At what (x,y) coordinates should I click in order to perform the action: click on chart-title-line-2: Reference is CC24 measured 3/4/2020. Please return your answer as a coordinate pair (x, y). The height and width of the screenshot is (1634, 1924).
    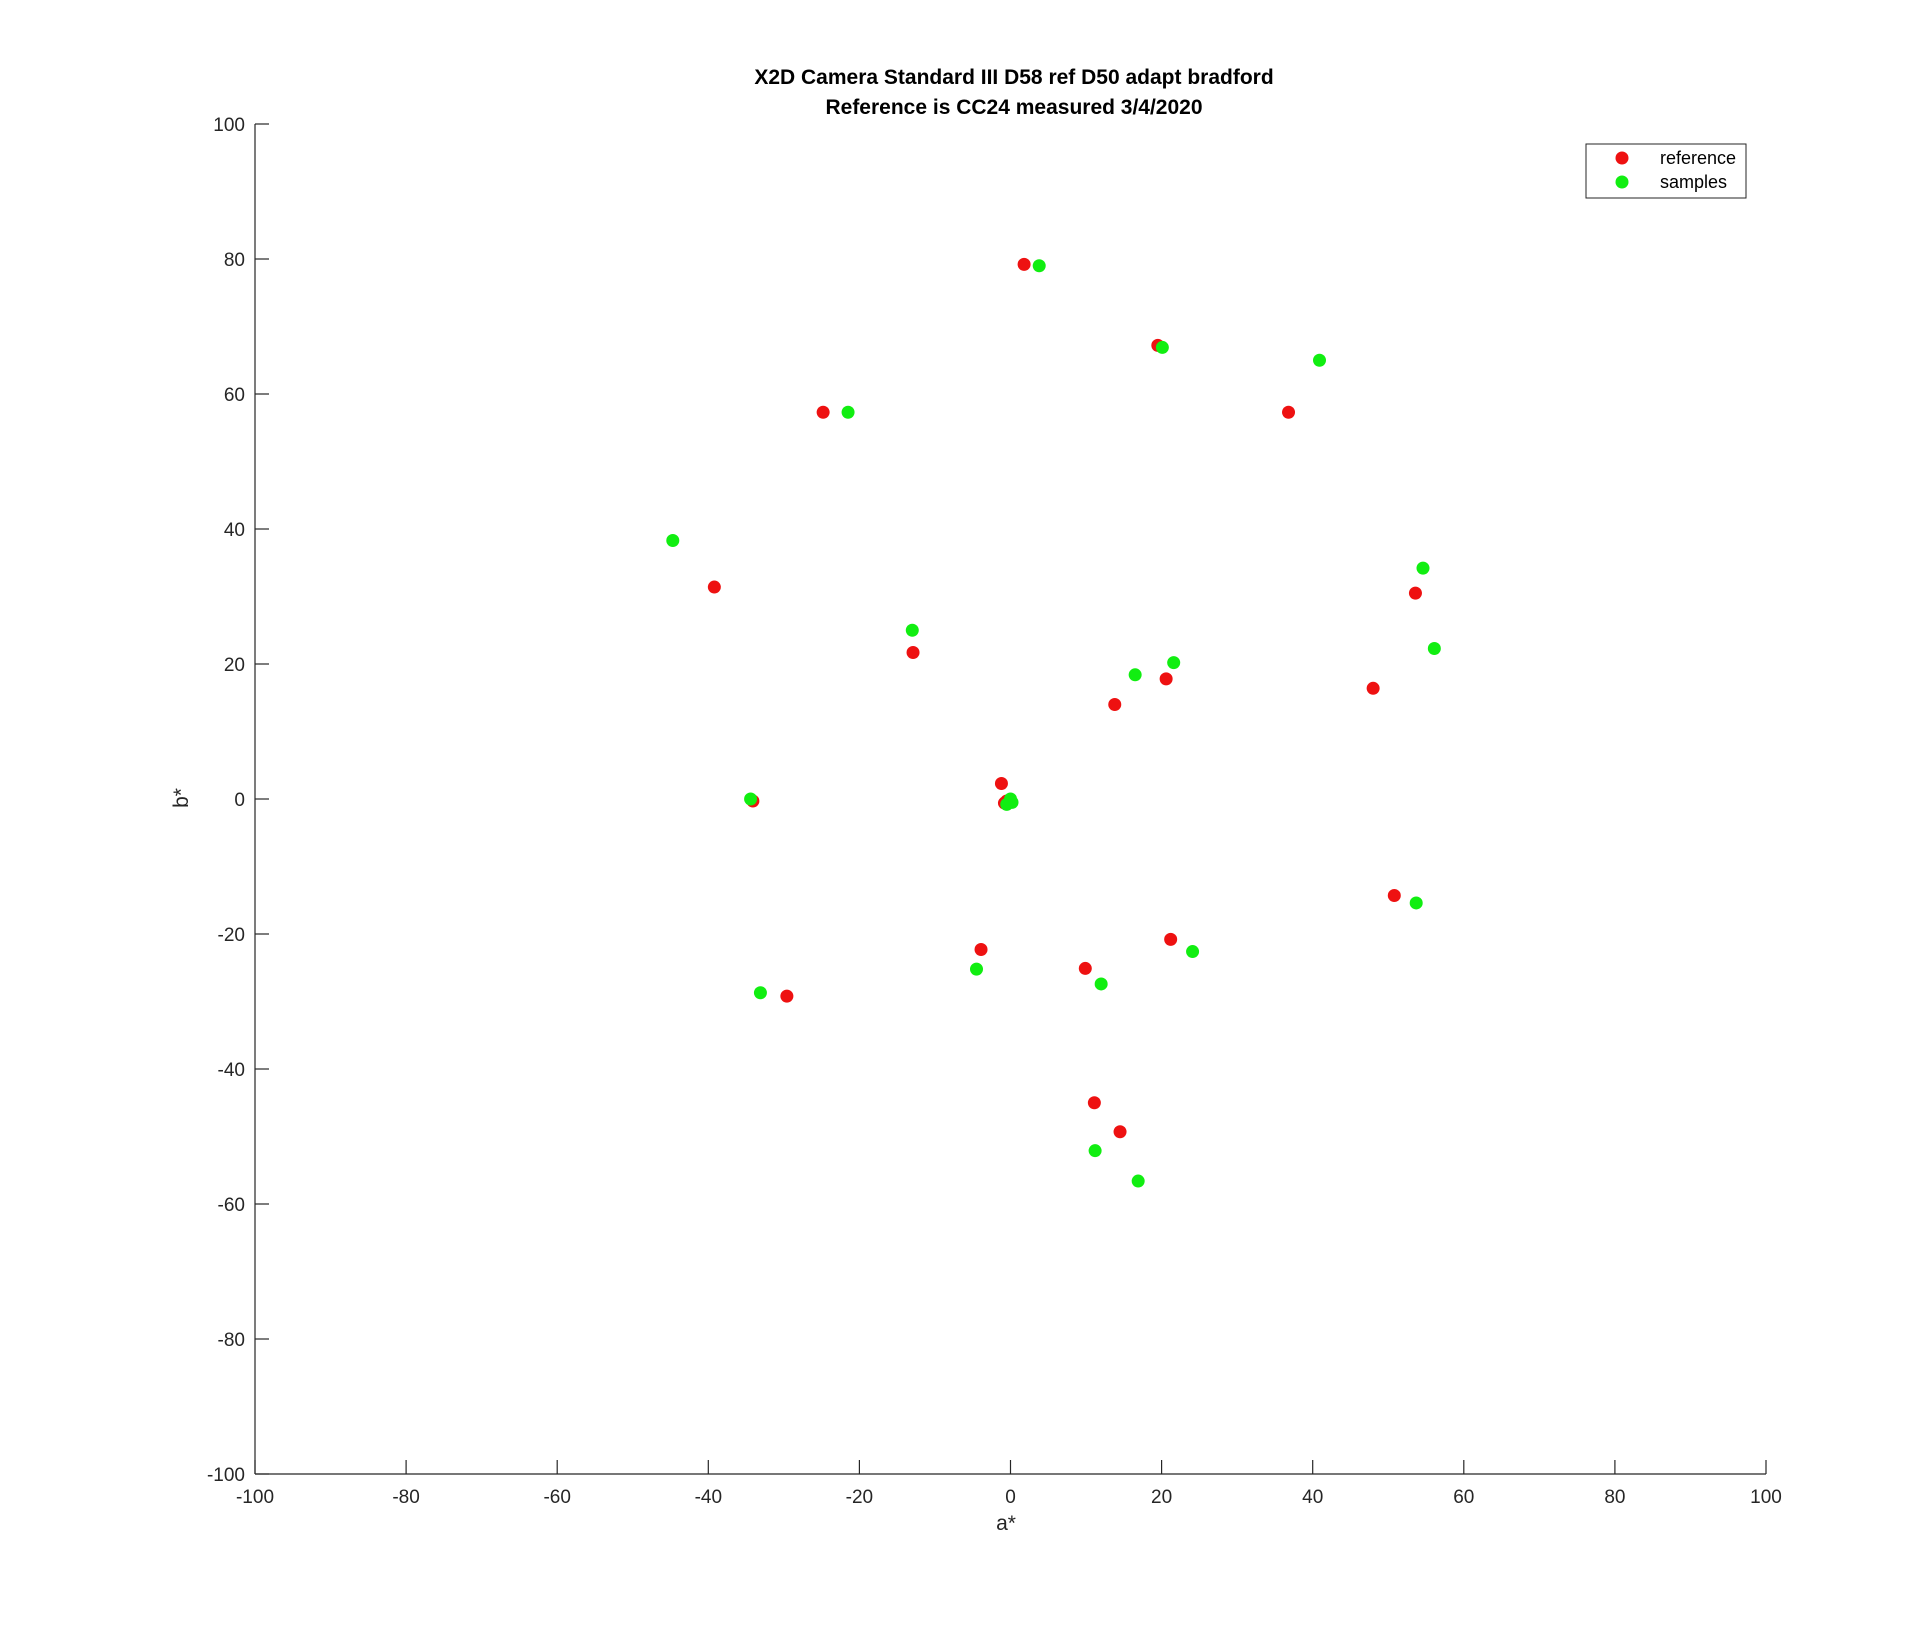
    Looking at the image, I should click on (1013, 107).